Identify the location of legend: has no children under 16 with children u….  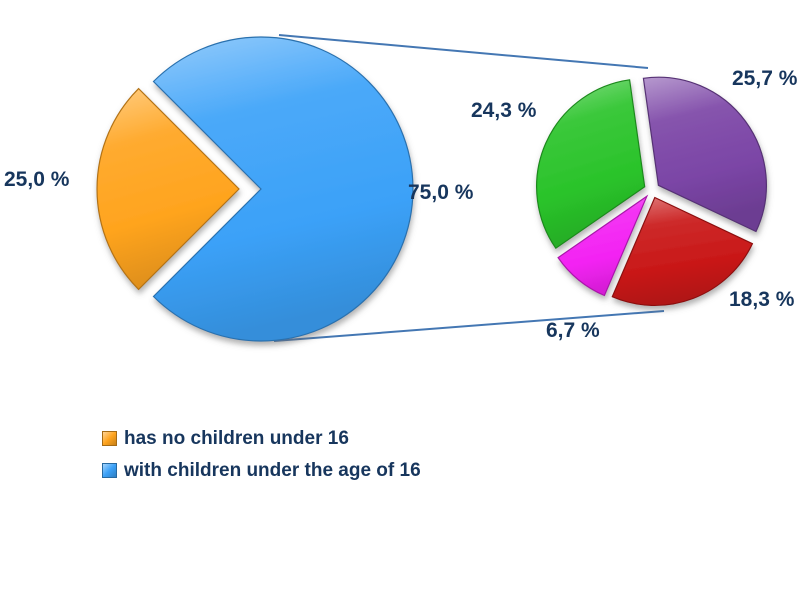
(261, 459).